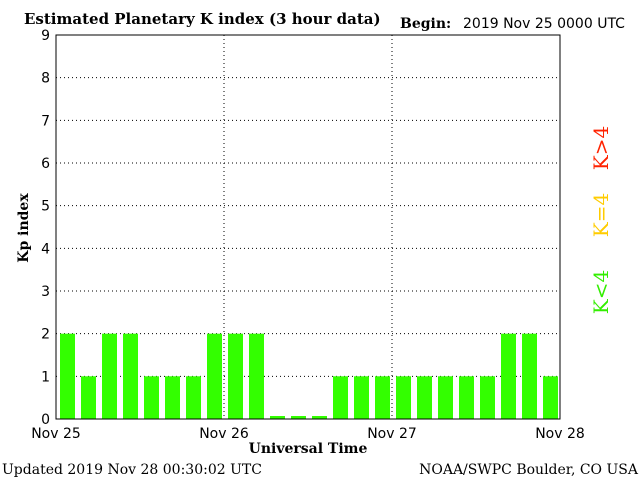 This screenshot has height=480, width=640. What do you see at coordinates (544, 24) in the screenshot?
I see `begin-value: 2019 Nov 25 0000 UTC` at bounding box center [544, 24].